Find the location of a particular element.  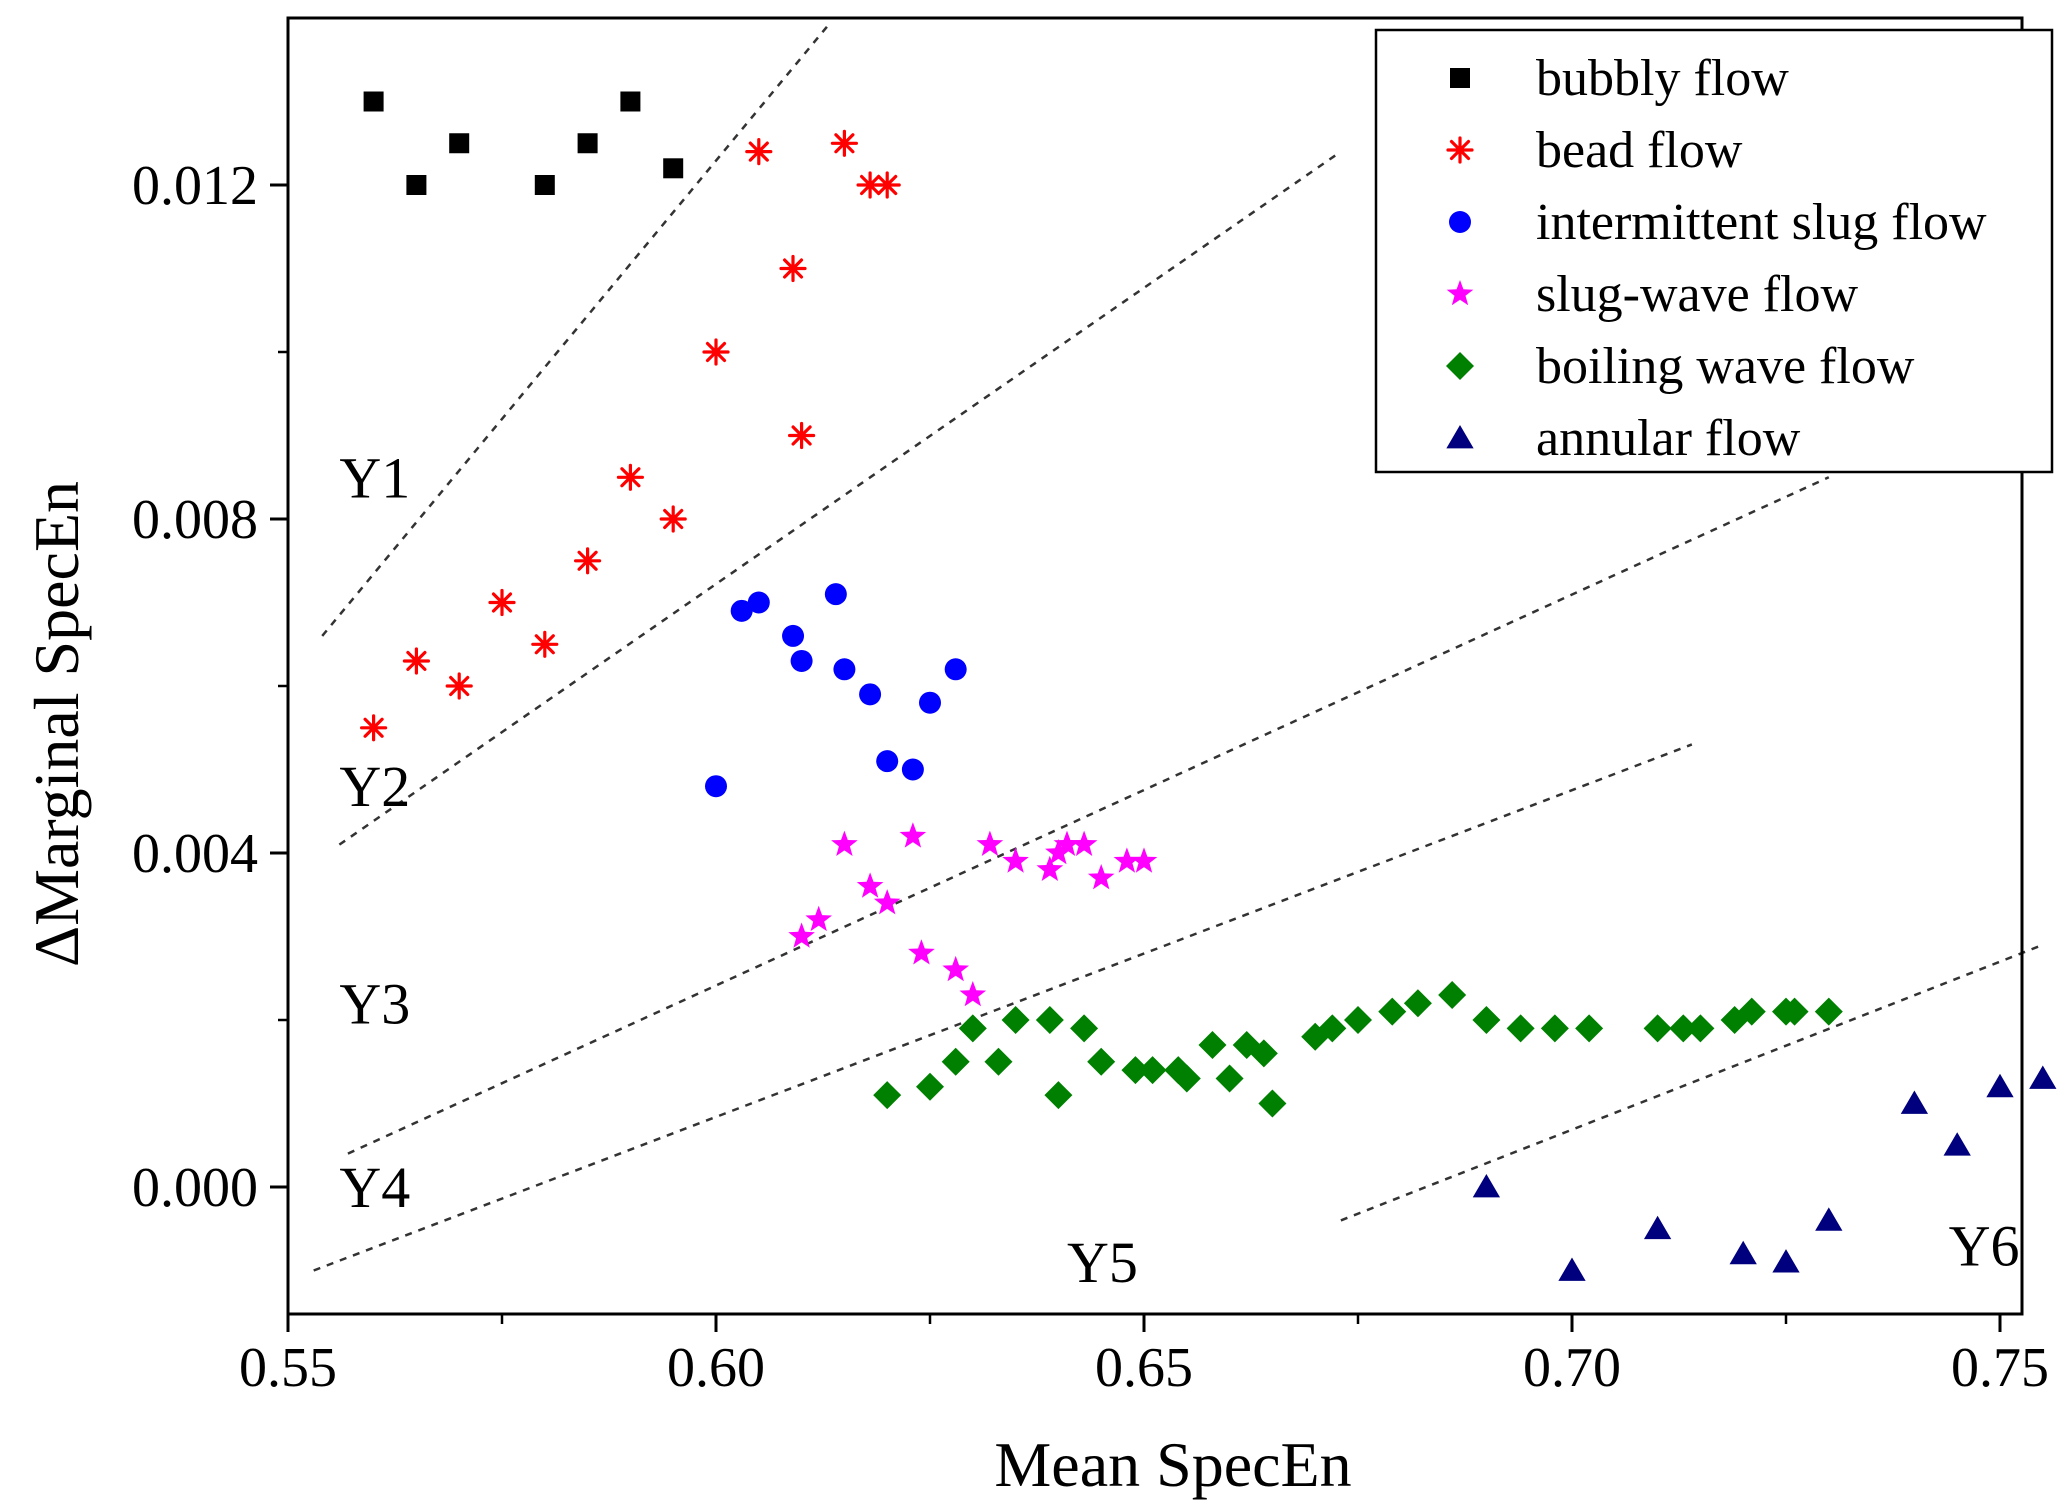

y-tick-label: 0.008 is located at coordinates (195, 520).